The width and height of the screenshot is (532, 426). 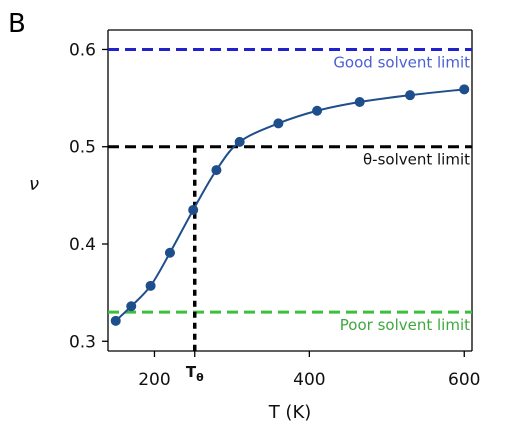 I want to click on x-tick-label: 600, so click(x=464, y=380).